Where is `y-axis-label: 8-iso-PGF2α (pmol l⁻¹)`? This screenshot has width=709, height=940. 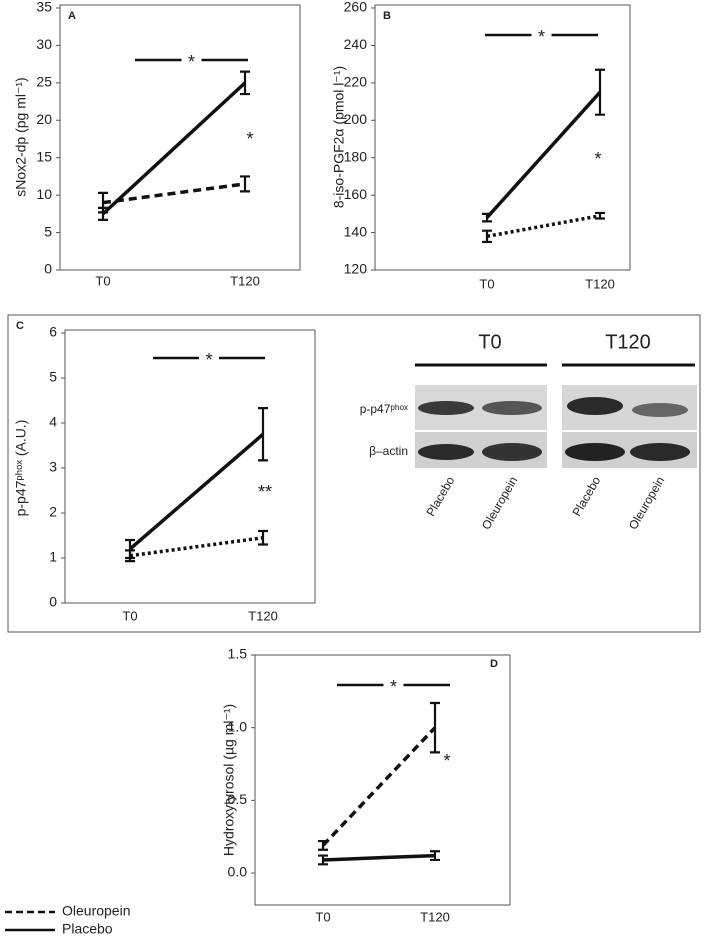
y-axis-label: 8-iso-PGF2α (pmol l⁻¹) is located at coordinates (339, 137).